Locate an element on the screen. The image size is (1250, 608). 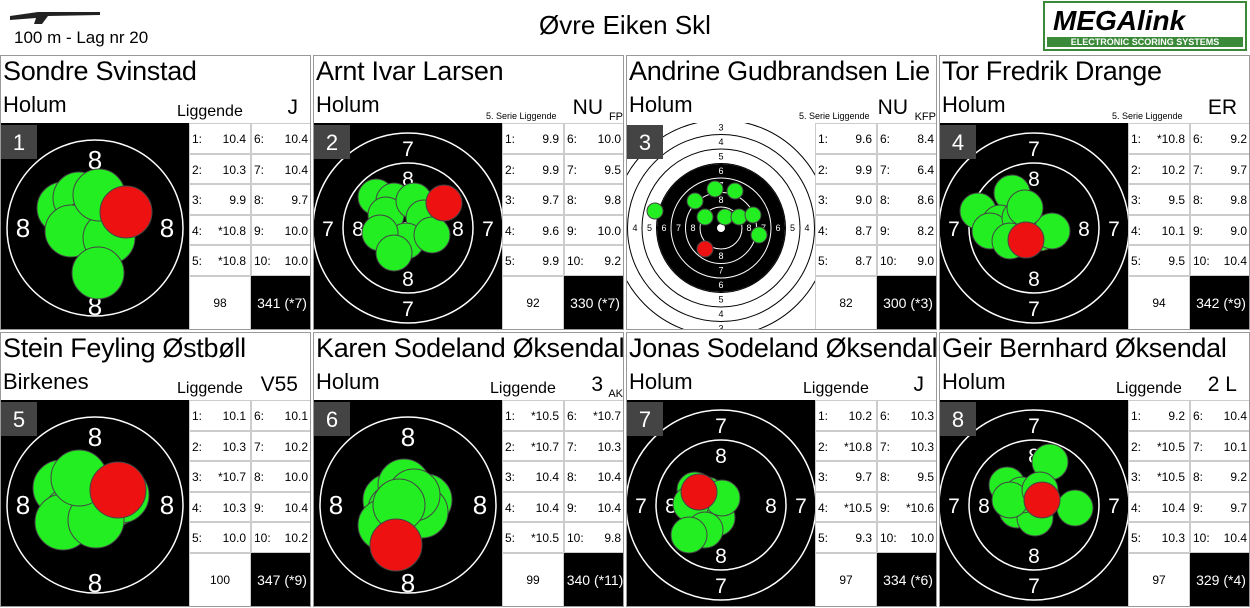
shot-cell: 8: 9.8 is located at coordinates (1219, 199).